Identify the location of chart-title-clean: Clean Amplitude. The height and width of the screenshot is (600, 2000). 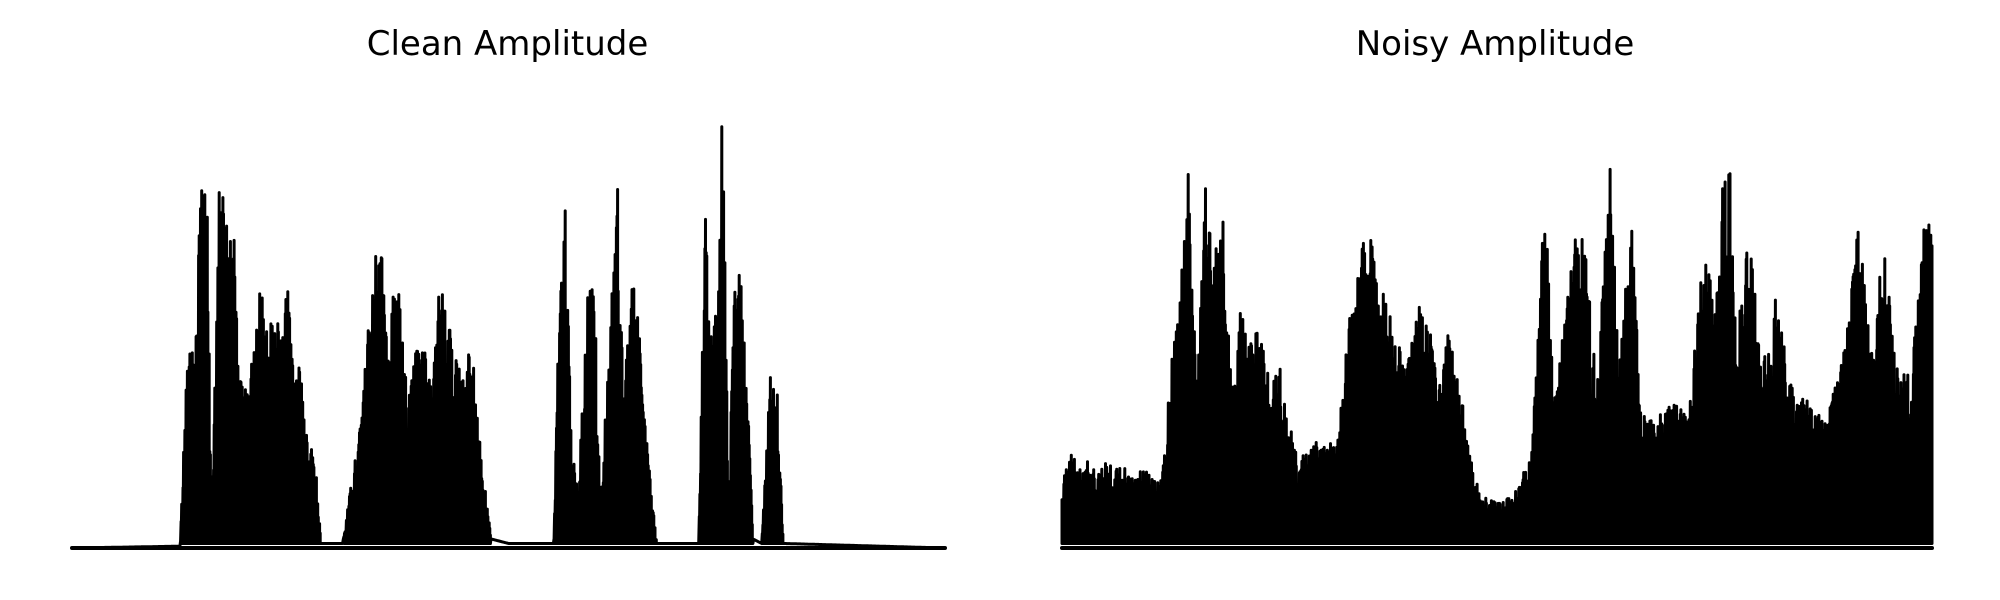
(507, 44).